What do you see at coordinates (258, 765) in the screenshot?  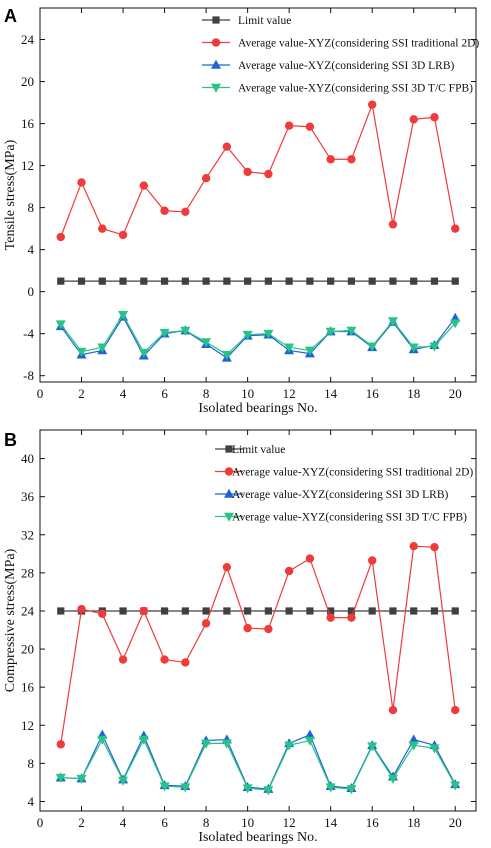 I see `series-tcfpb` at bounding box center [258, 765].